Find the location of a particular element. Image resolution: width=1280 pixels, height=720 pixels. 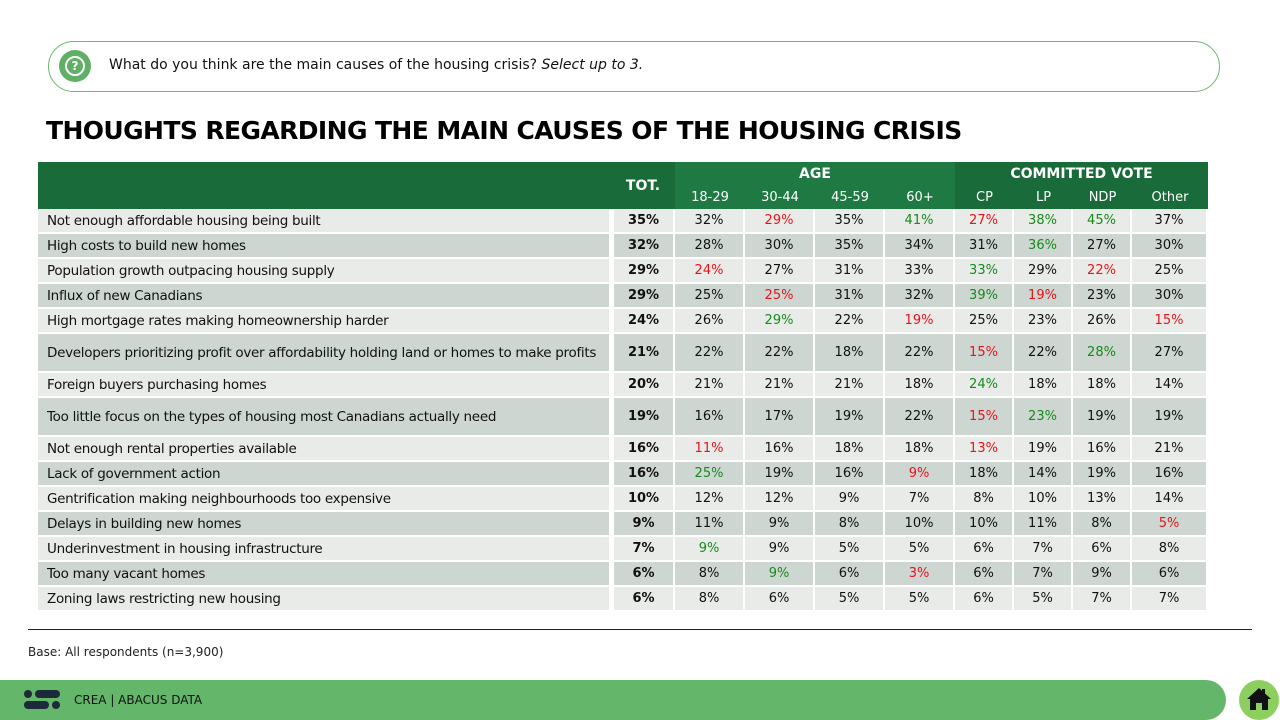

column-header-other: Other is located at coordinates (1170, 197).